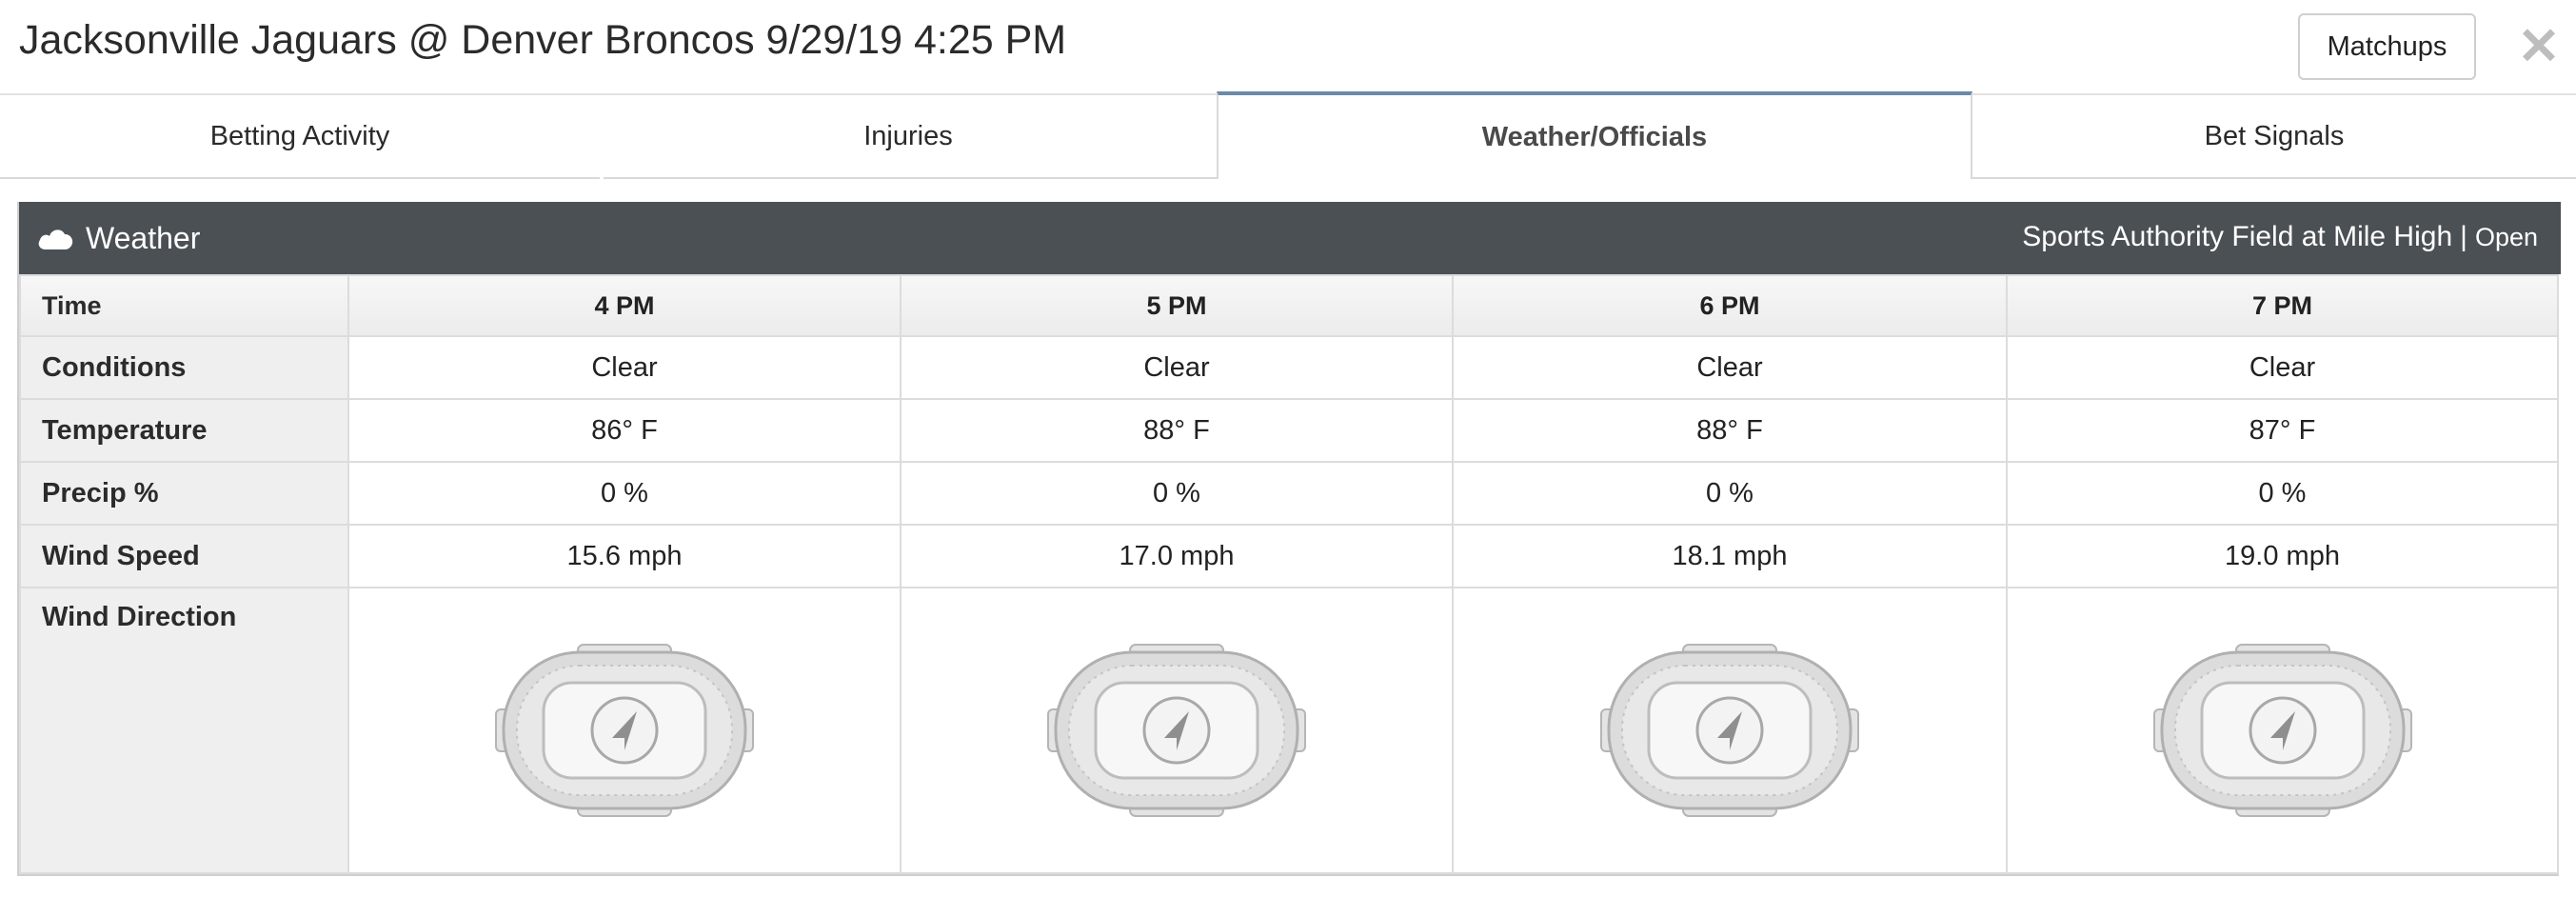  Describe the element at coordinates (624, 430) in the screenshot. I see `temperature-cell: 86° F` at that location.